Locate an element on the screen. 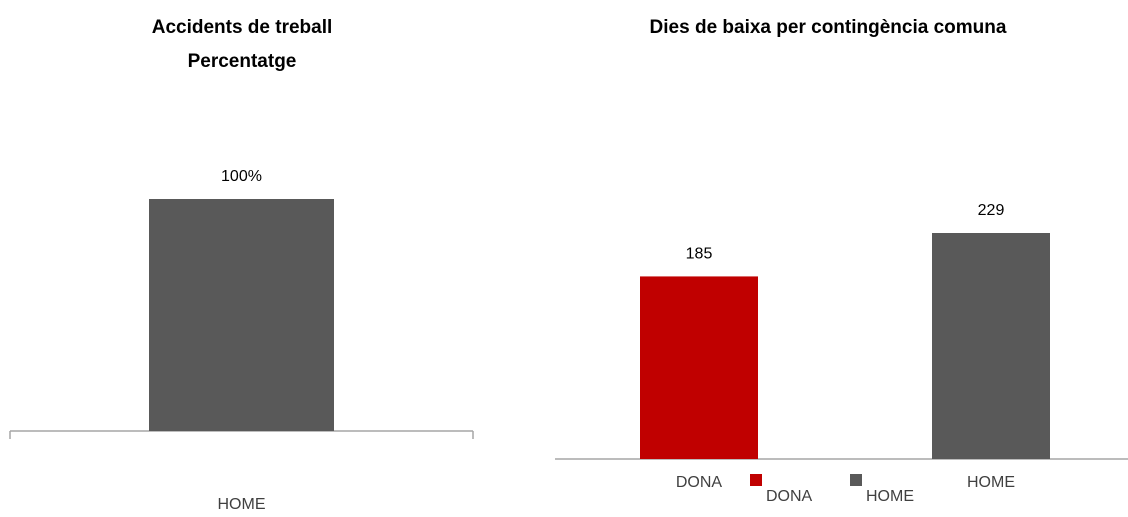  chart-subtitle: Percentatge is located at coordinates (242, 61).